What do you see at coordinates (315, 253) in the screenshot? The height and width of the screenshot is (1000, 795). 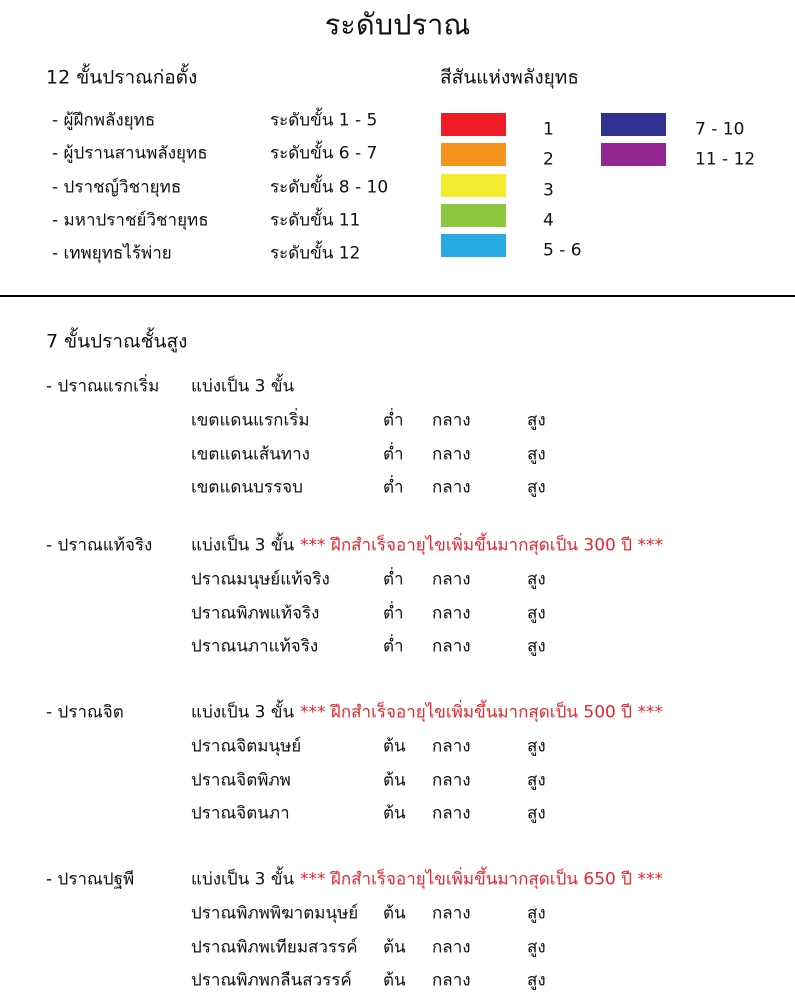 I see `level-range: ระดับขั้น 12` at bounding box center [315, 253].